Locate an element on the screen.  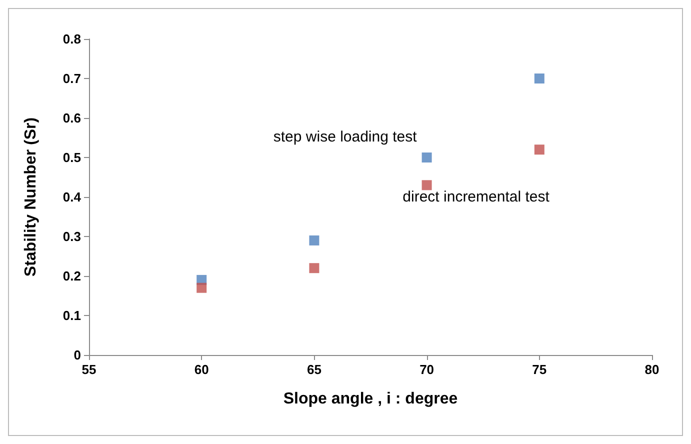
x-tick-label: 60 is located at coordinates (201, 369).